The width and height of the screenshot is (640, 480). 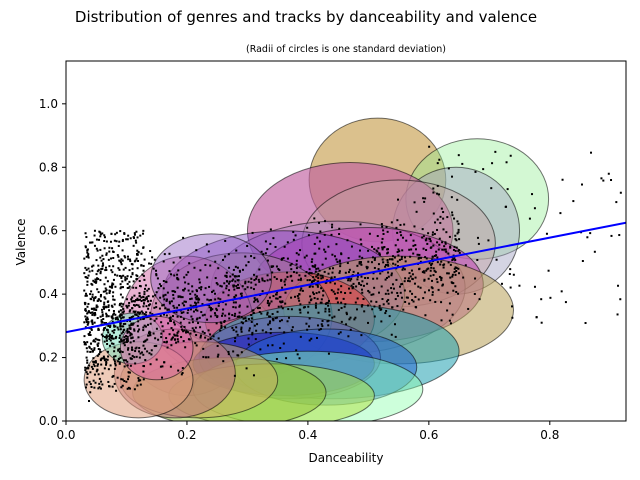 What do you see at coordinates (549, 435) in the screenshot?
I see `x-tick-label: 0.8` at bounding box center [549, 435].